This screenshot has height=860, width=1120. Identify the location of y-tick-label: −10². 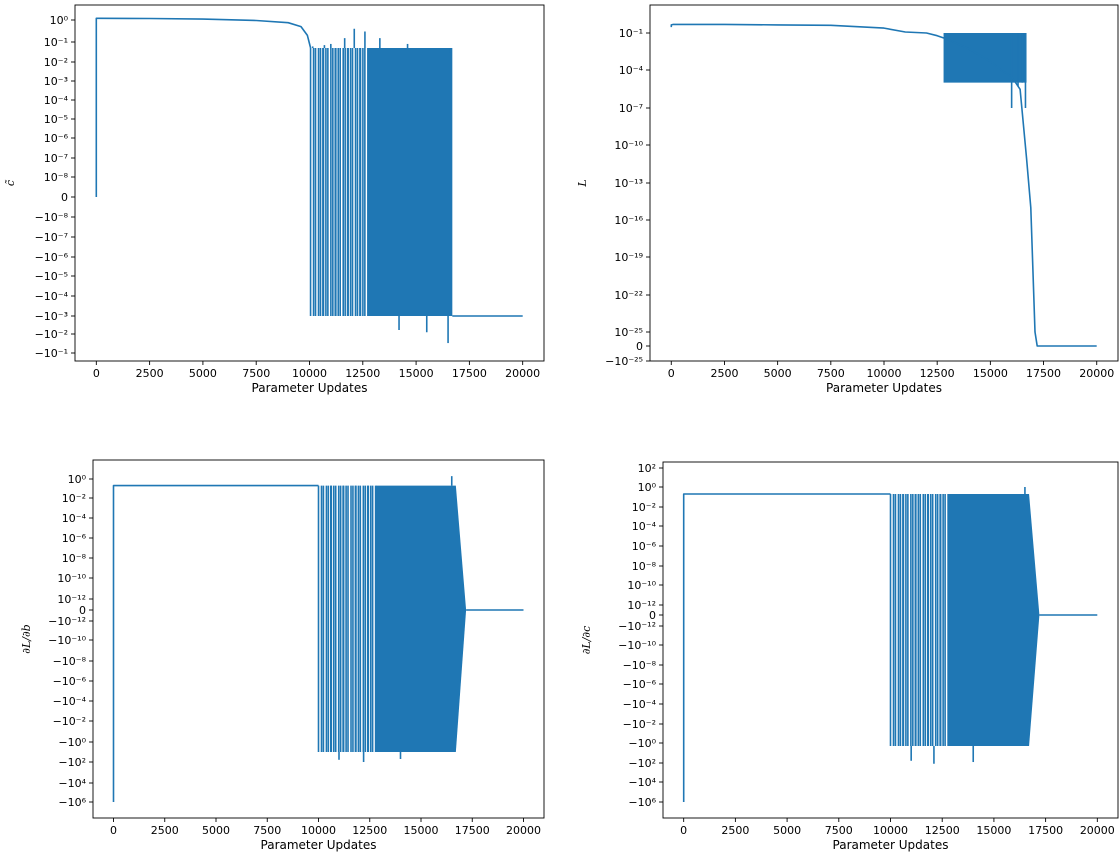
(72, 762).